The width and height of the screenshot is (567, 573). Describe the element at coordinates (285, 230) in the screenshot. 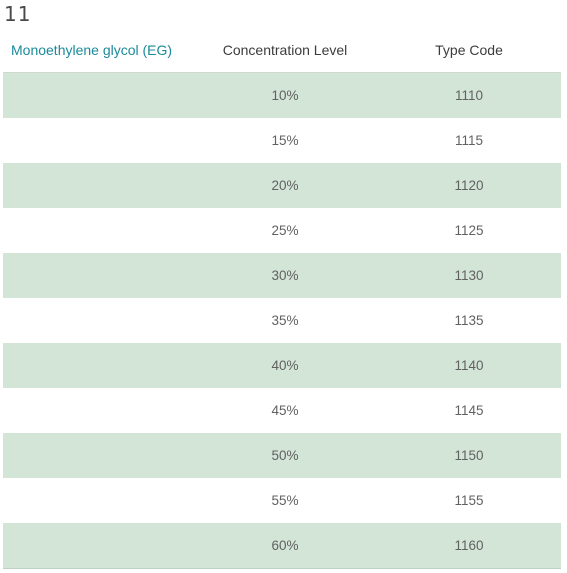

I see `cell-concentration: 25%` at that location.